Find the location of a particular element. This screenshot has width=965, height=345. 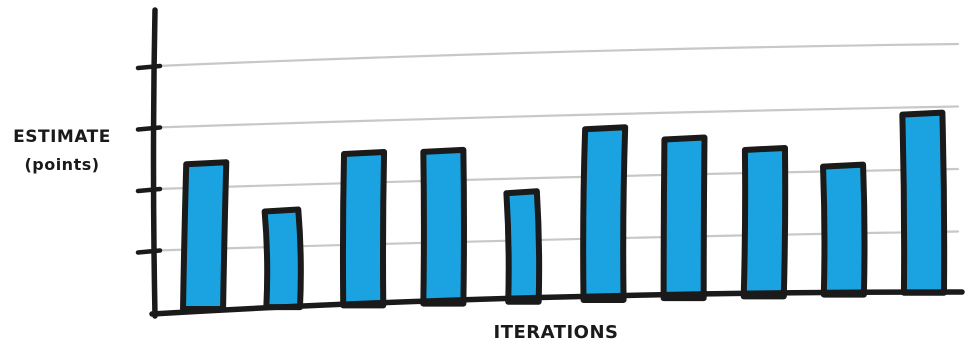

x-axis is located at coordinates (557, 303).